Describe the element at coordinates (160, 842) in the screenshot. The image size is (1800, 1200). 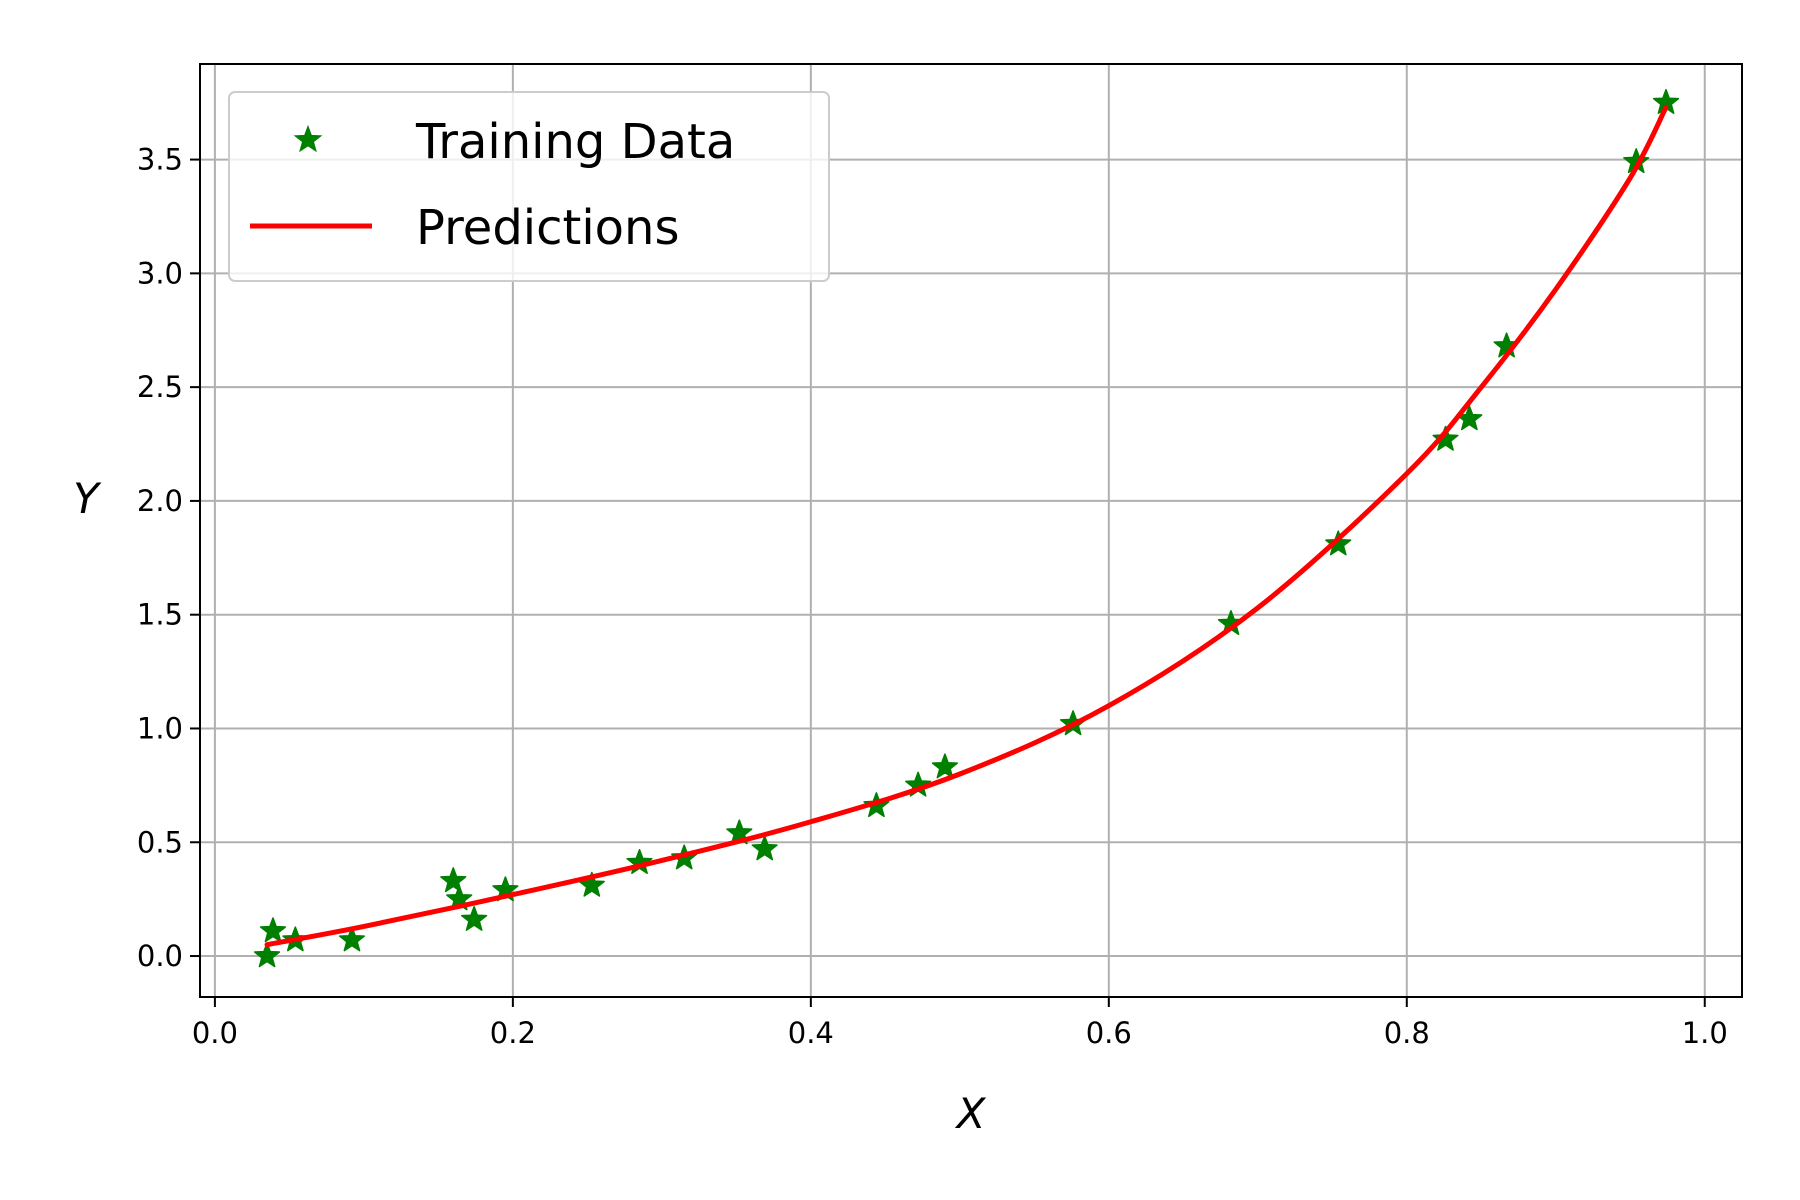
I see `y-tick-label: 0.5` at that location.